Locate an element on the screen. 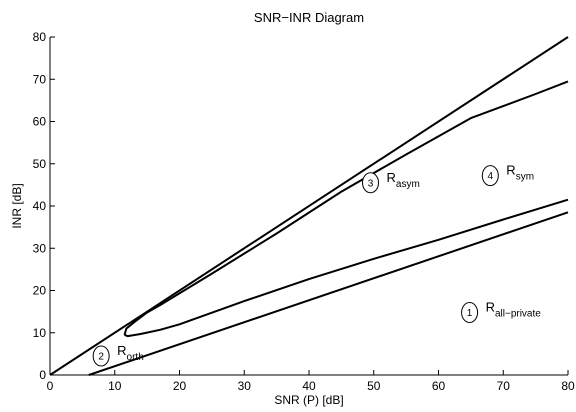  y-axis-label: INR [dB] is located at coordinates (17, 205).